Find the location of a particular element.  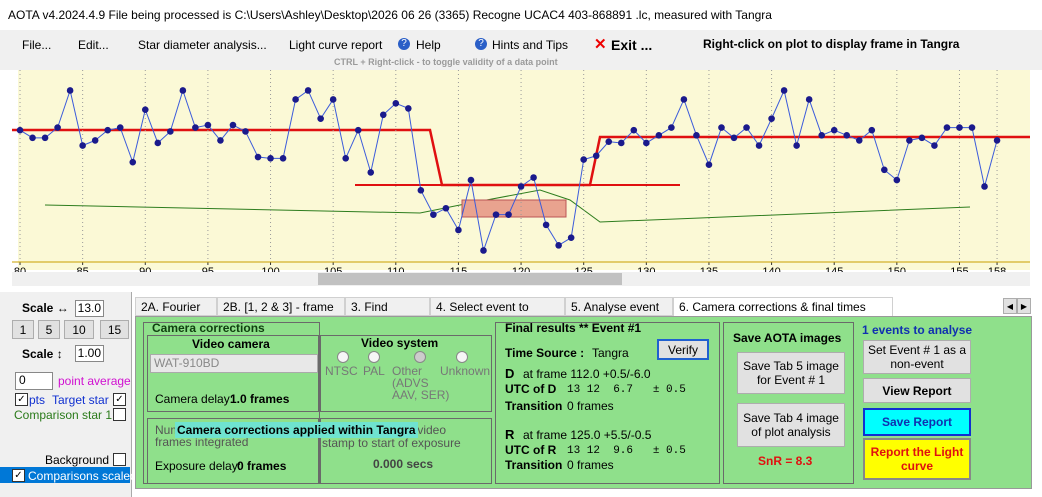

comparison-curve is located at coordinates (507, 206).